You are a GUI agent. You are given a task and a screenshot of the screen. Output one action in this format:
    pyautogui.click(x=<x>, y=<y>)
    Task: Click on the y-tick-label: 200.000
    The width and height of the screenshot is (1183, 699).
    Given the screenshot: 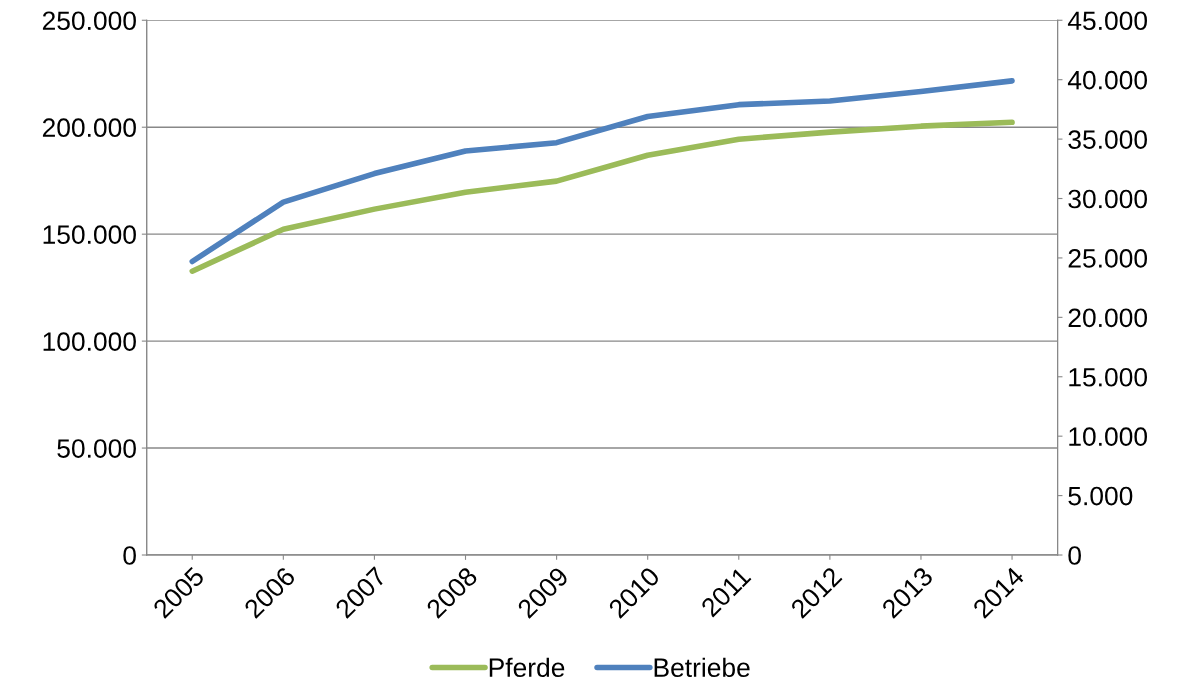 What is the action you would take?
    pyautogui.click(x=89, y=128)
    